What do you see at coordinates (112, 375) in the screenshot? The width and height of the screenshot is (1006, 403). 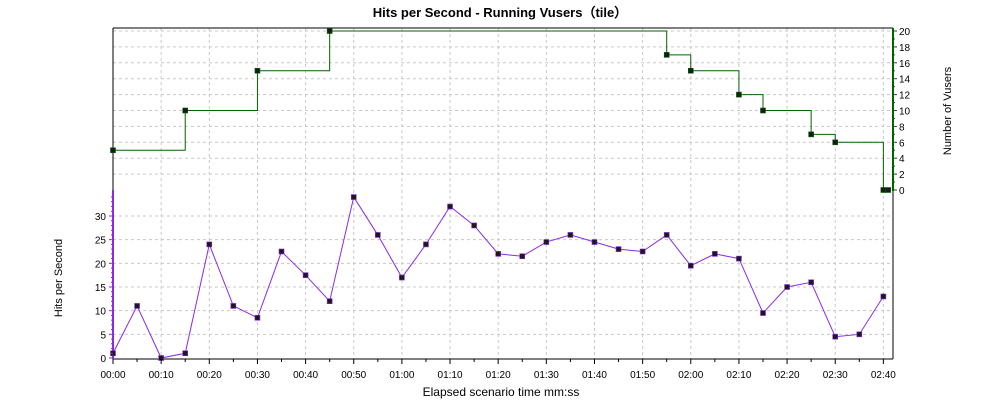 I see `x-tick-label: 00:00` at bounding box center [112, 375].